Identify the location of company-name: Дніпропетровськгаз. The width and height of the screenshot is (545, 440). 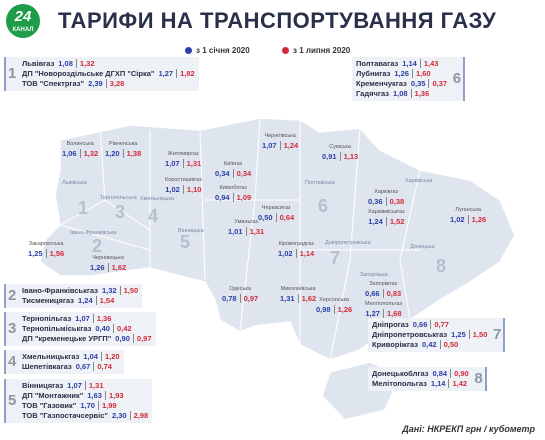
(410, 334).